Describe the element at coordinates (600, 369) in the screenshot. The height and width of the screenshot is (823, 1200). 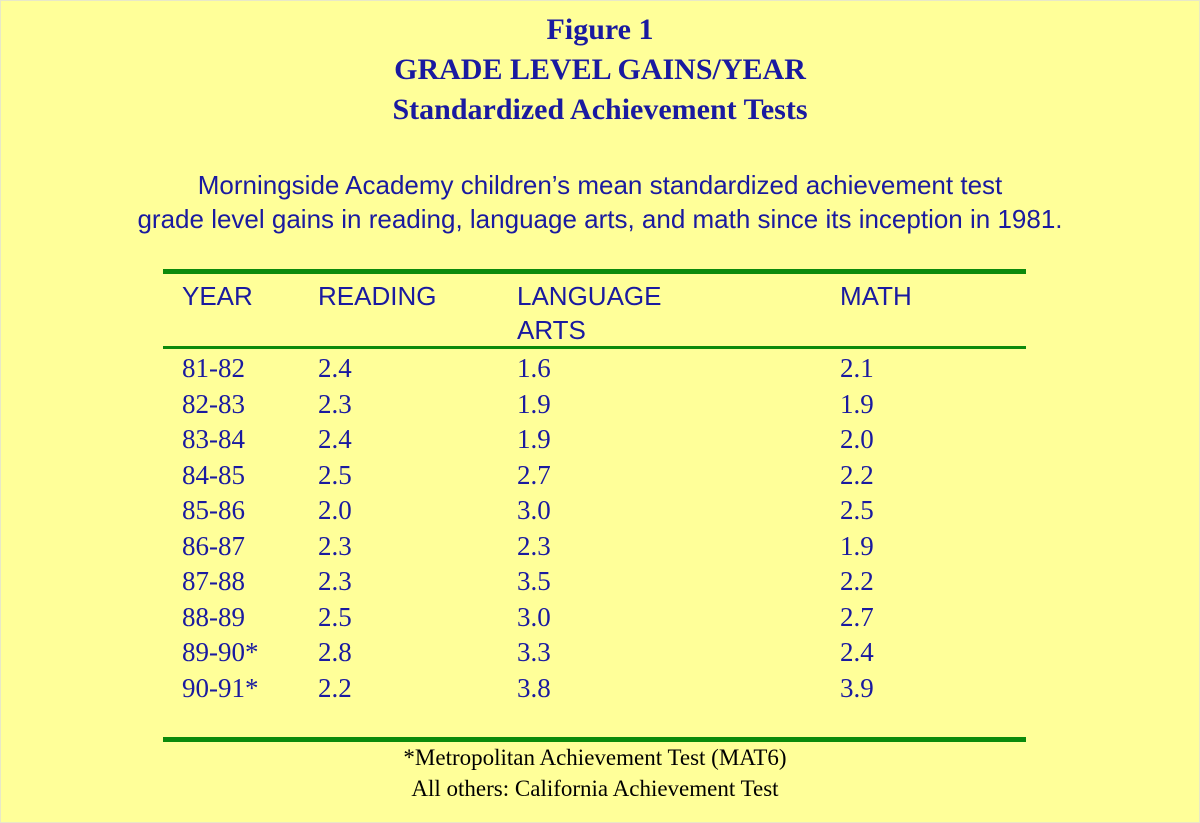
I see `table-row: 81-82 2.4 1.6 2.1` at that location.